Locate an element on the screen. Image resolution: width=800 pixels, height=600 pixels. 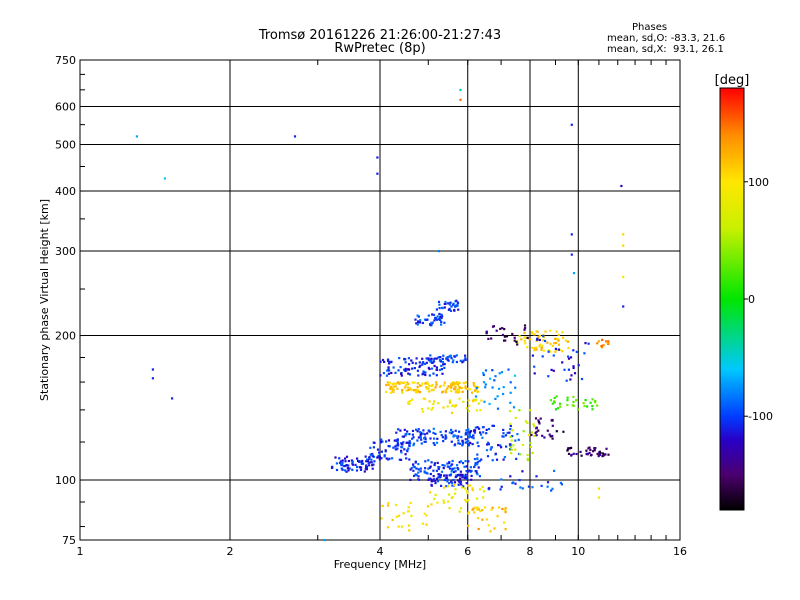
phases-o-mode: mean, sd,O: -83.3, 21.6 is located at coordinates (666, 38).